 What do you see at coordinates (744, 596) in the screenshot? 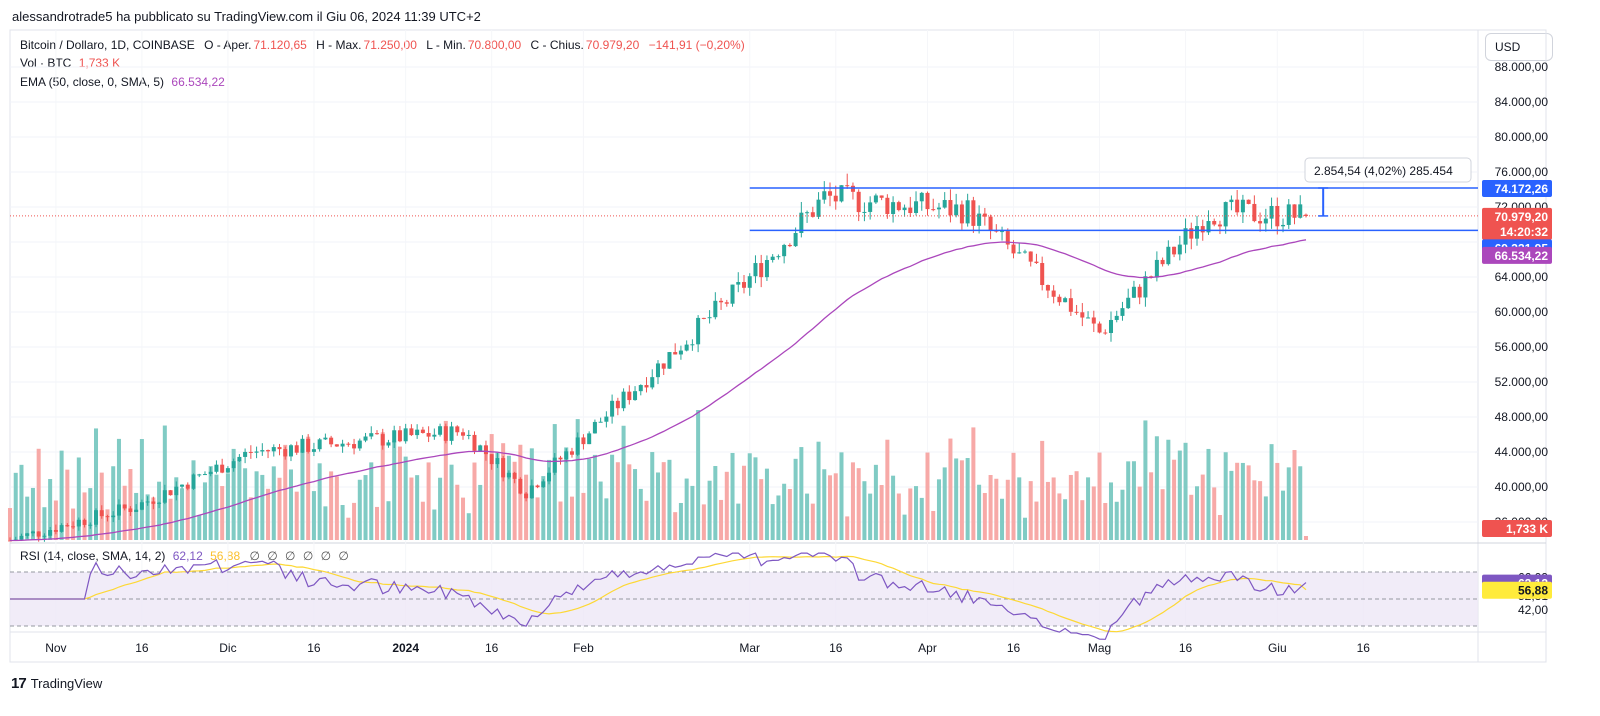
I see `rsi-pane` at bounding box center [744, 596].